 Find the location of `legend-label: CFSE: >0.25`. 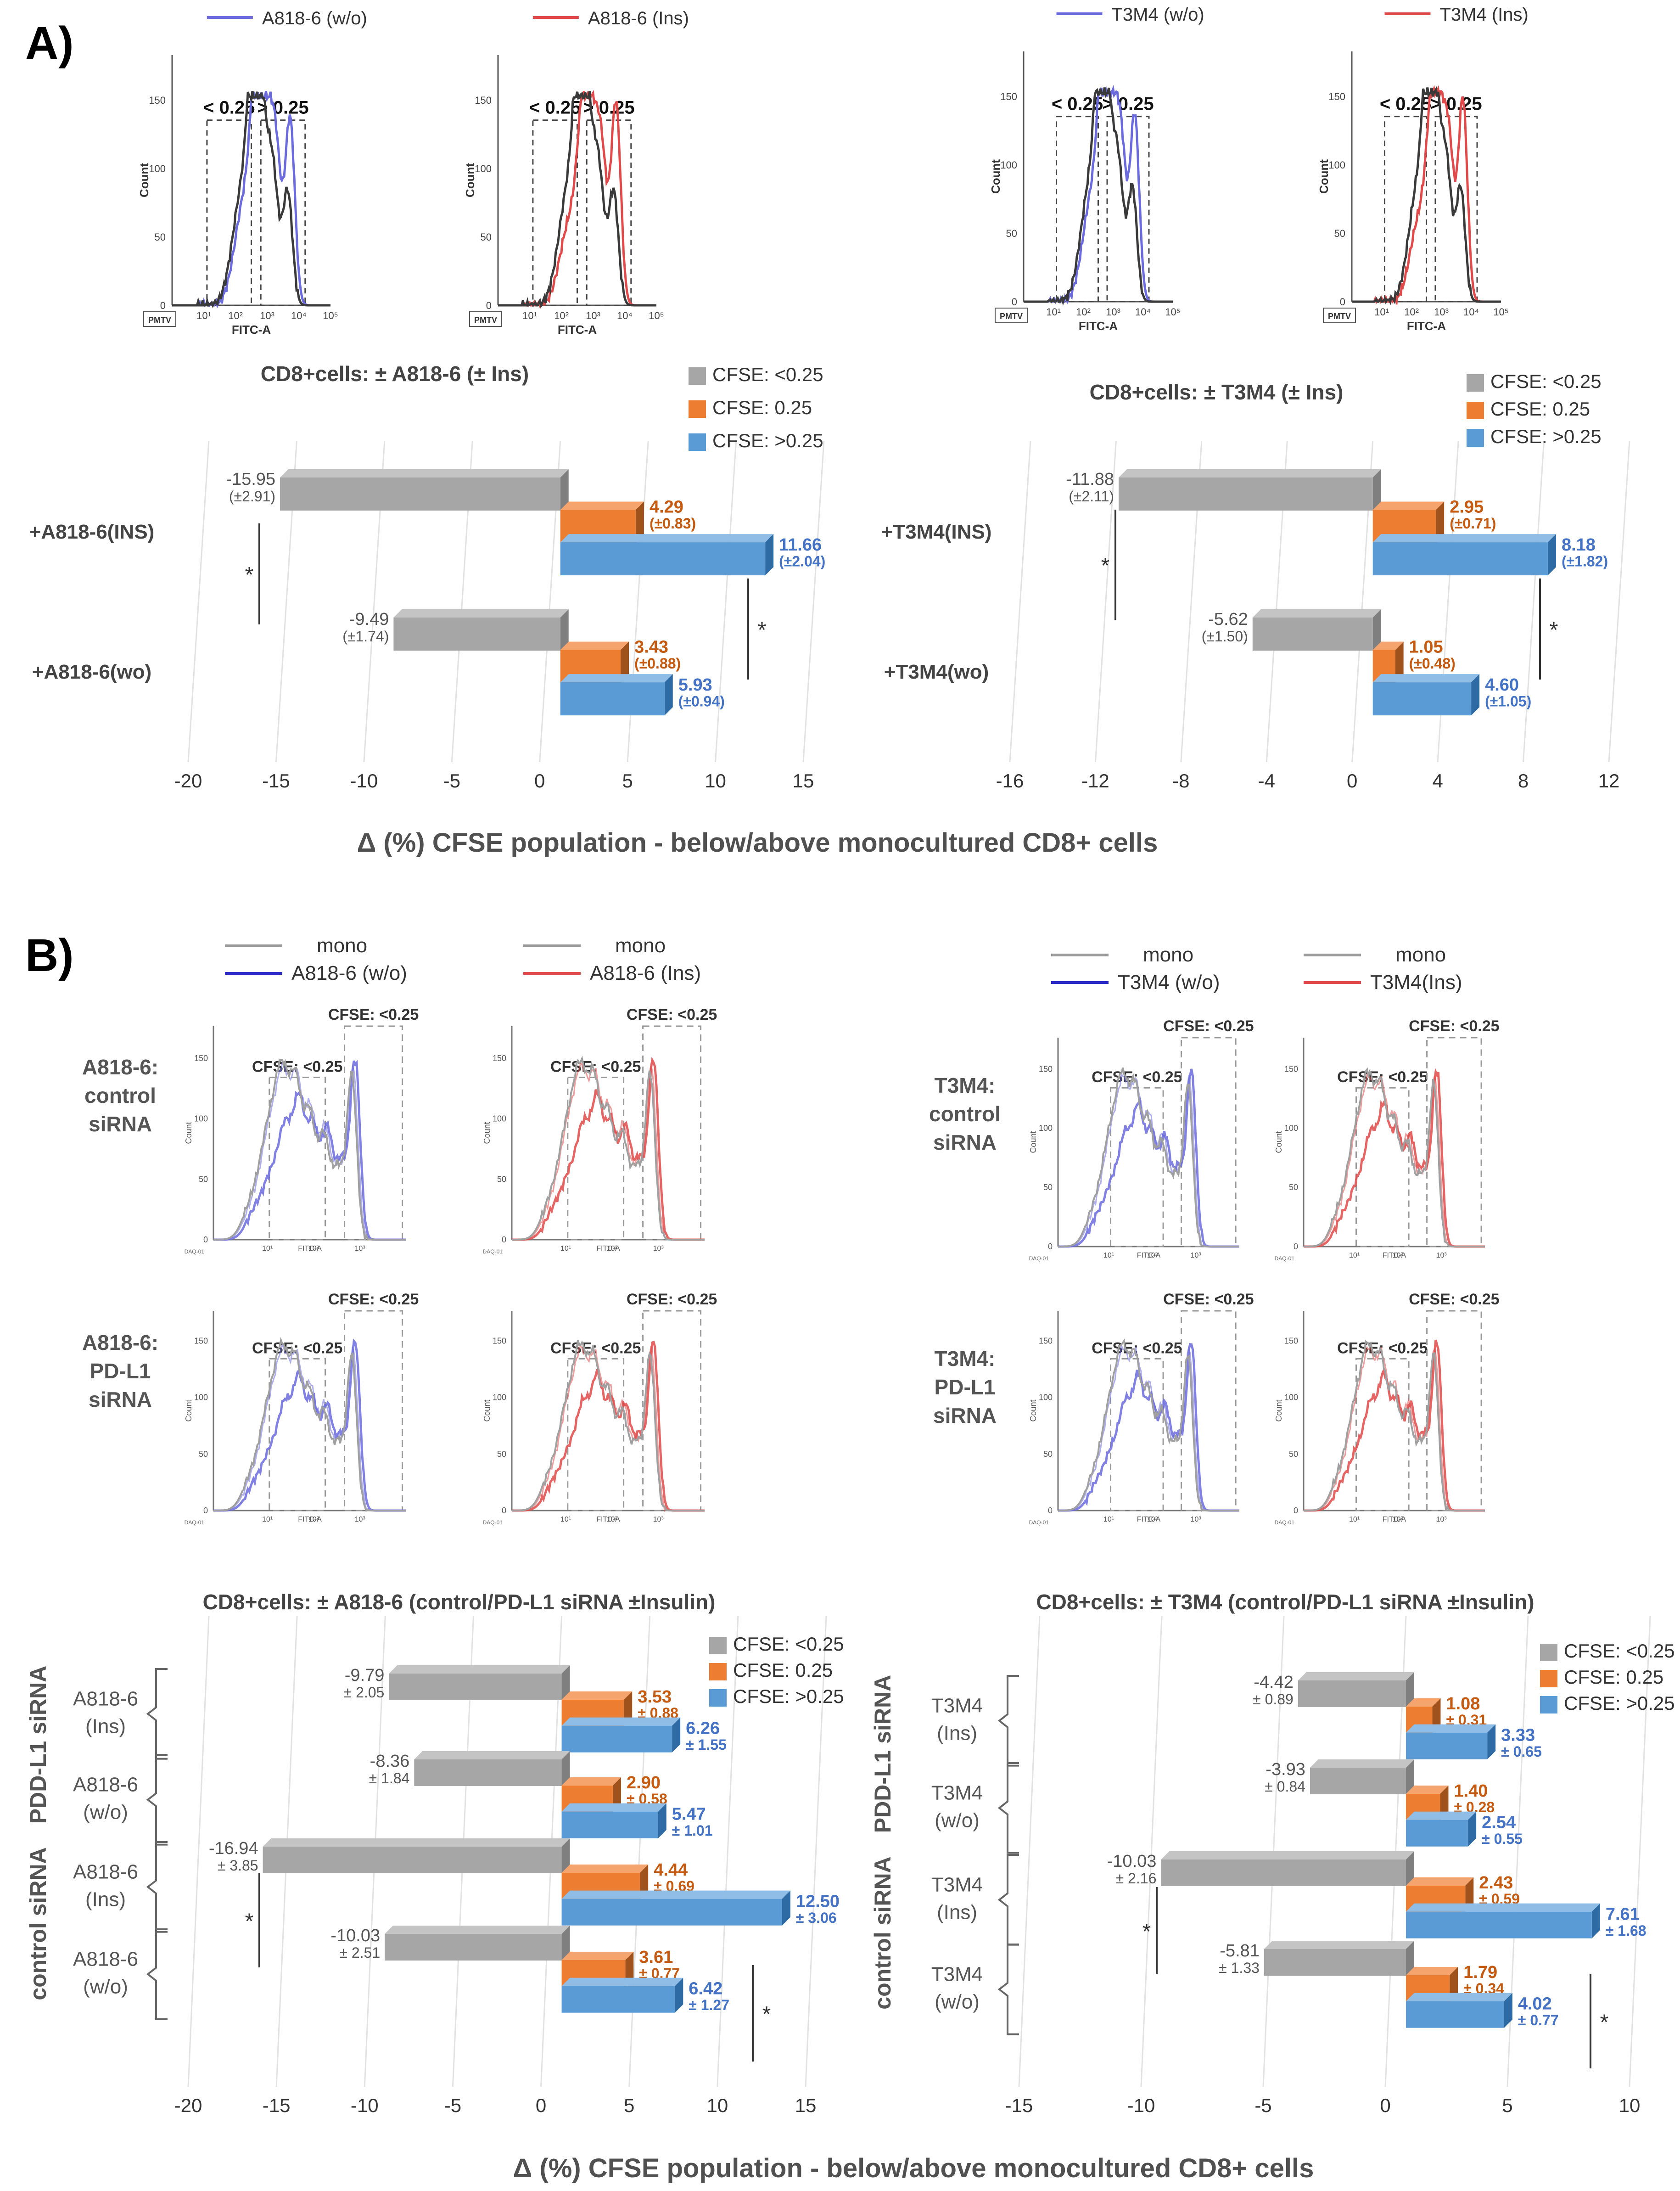

legend-label: CFSE: >0.25 is located at coordinates (767, 440).